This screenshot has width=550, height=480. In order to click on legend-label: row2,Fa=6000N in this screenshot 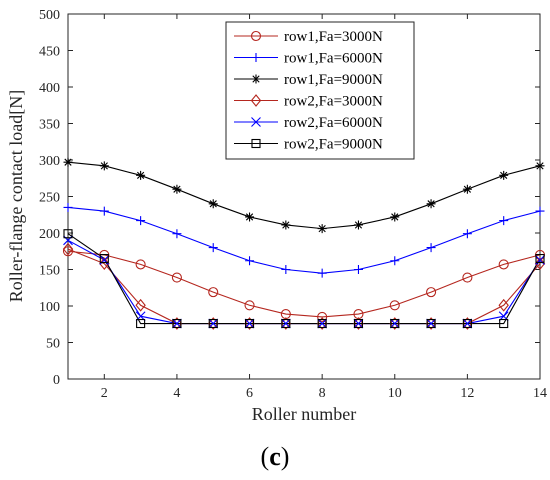, I will do `click(333, 123)`.